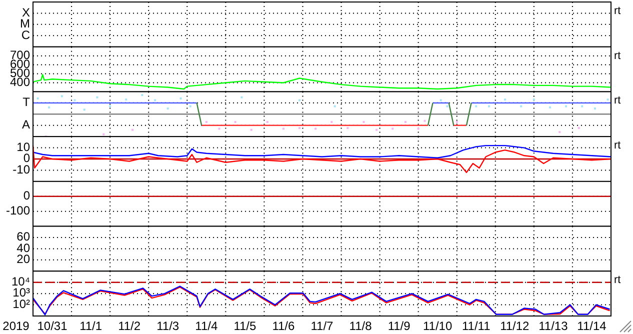 Image resolution: width=633 pixels, height=334 pixels. What do you see at coordinates (322, 326) in the screenshot?
I see `x-tick-label: 11/7` at bounding box center [322, 326].